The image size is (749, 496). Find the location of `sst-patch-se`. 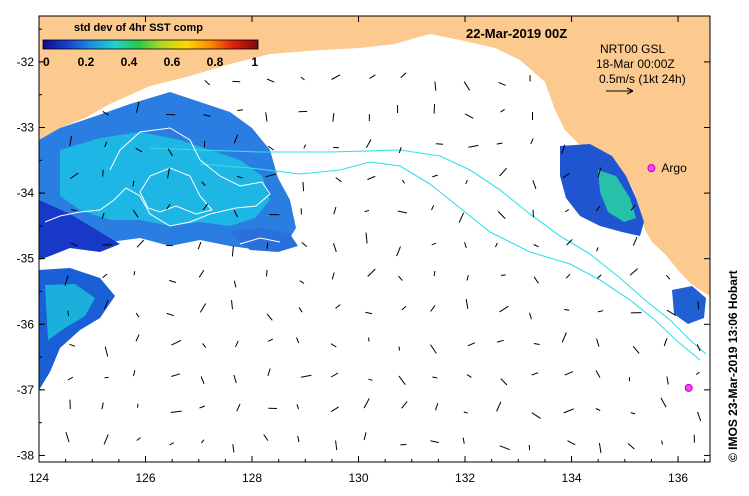

sst-patch-se is located at coordinates (689, 305).